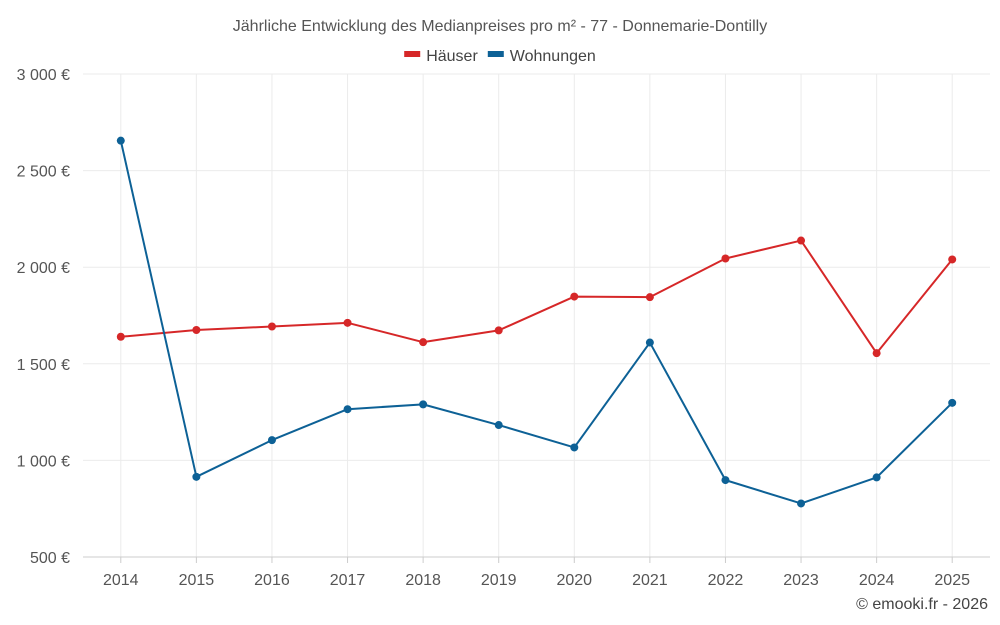 The image size is (1000, 625). Describe the element at coordinates (43, 268) in the screenshot. I see `y-tick-label: 2 000 €` at that location.